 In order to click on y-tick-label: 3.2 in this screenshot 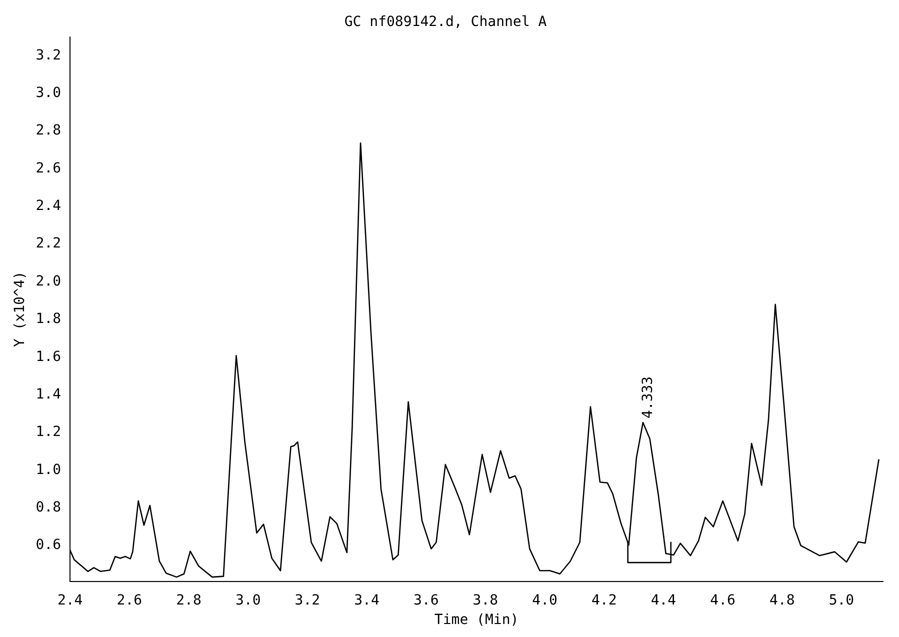, I will do `click(49, 55)`.